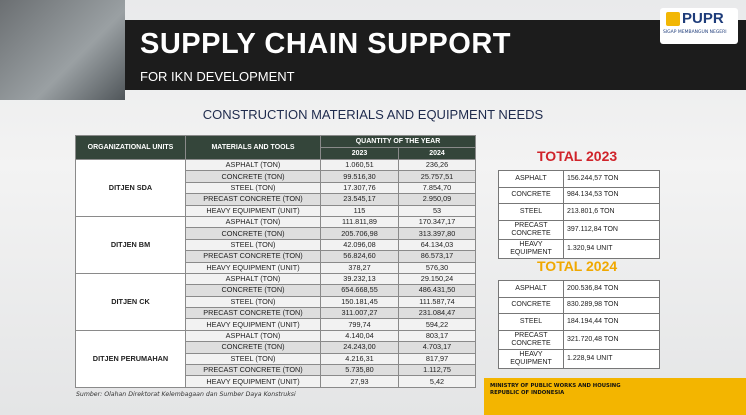  I want to click on table-row: STEEL 184.194,44 TON, so click(579, 322).